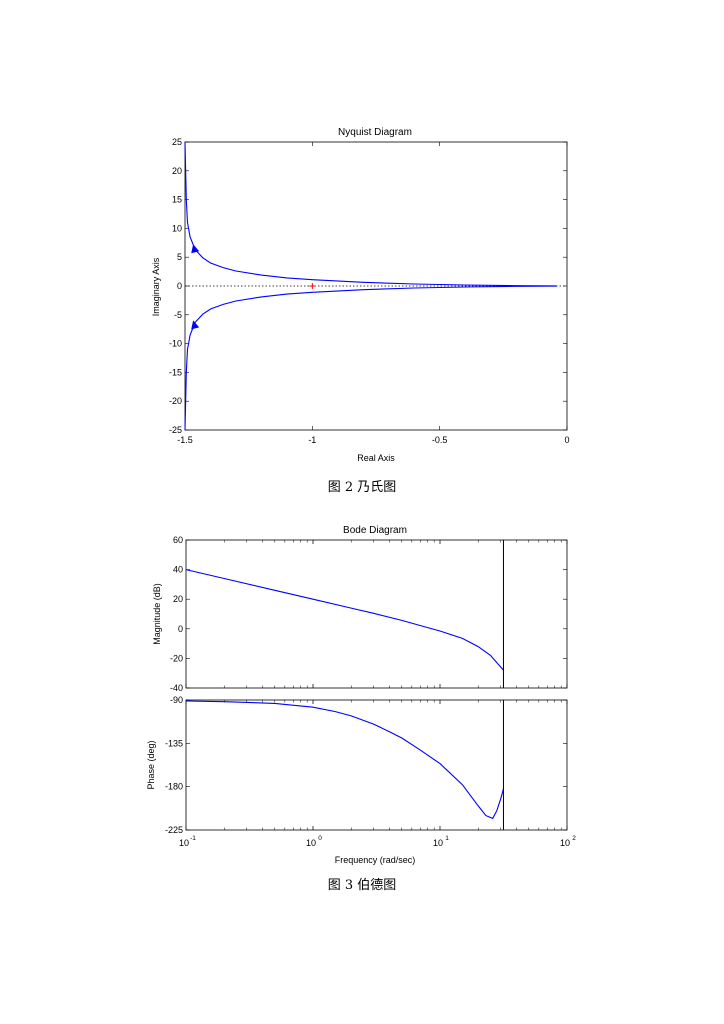  What do you see at coordinates (156, 286) in the screenshot?
I see `nyquist-y-label: Imaginary Axis` at bounding box center [156, 286].